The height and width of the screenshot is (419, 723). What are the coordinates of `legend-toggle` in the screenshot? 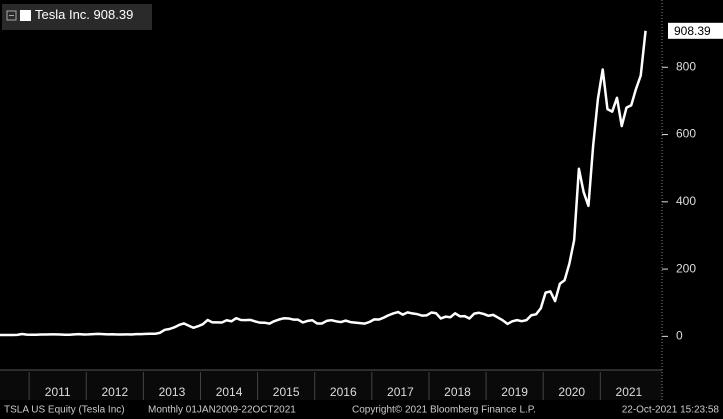 It's located at (11, 15).